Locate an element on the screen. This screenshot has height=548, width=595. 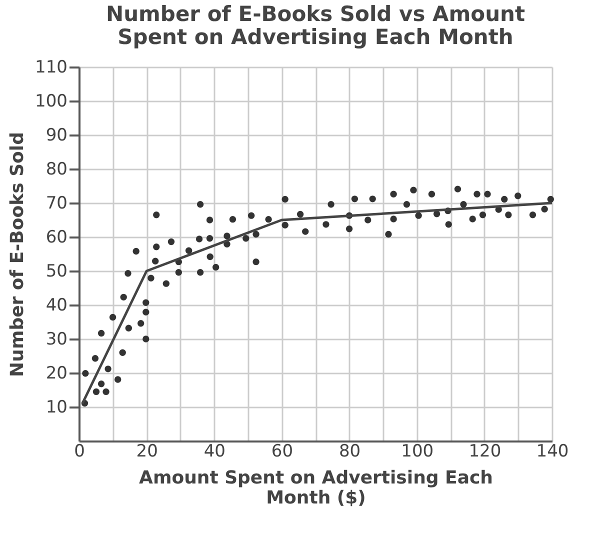
y-tick-label: 40 is located at coordinates (57, 306).